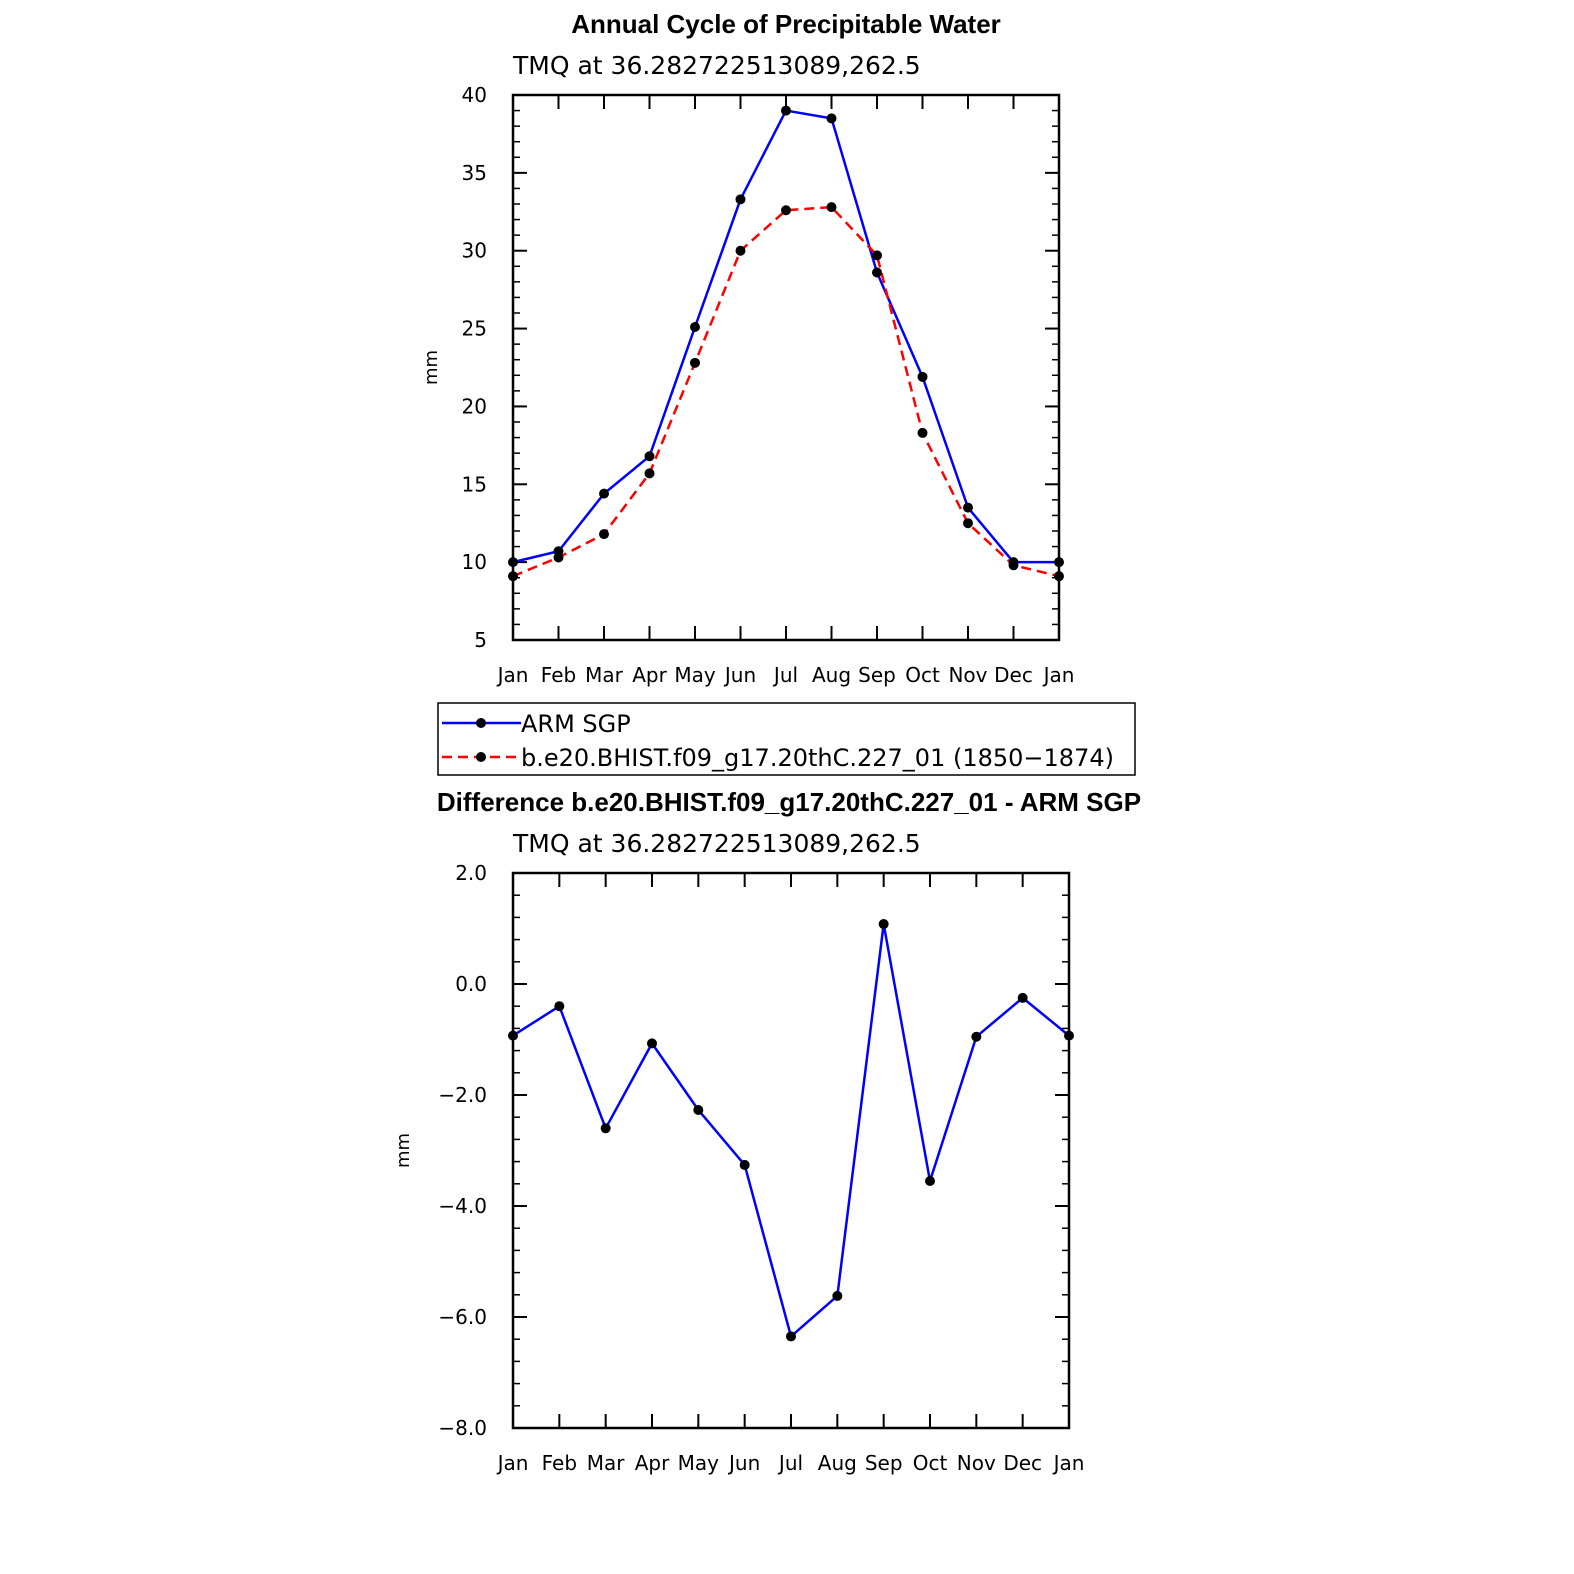 Image resolution: width=1574 pixels, height=1574 pixels. What do you see at coordinates (716, 65) in the screenshot?
I see `top-chart-subtitle: TMQ at 36.282722513089,262.5` at bounding box center [716, 65].